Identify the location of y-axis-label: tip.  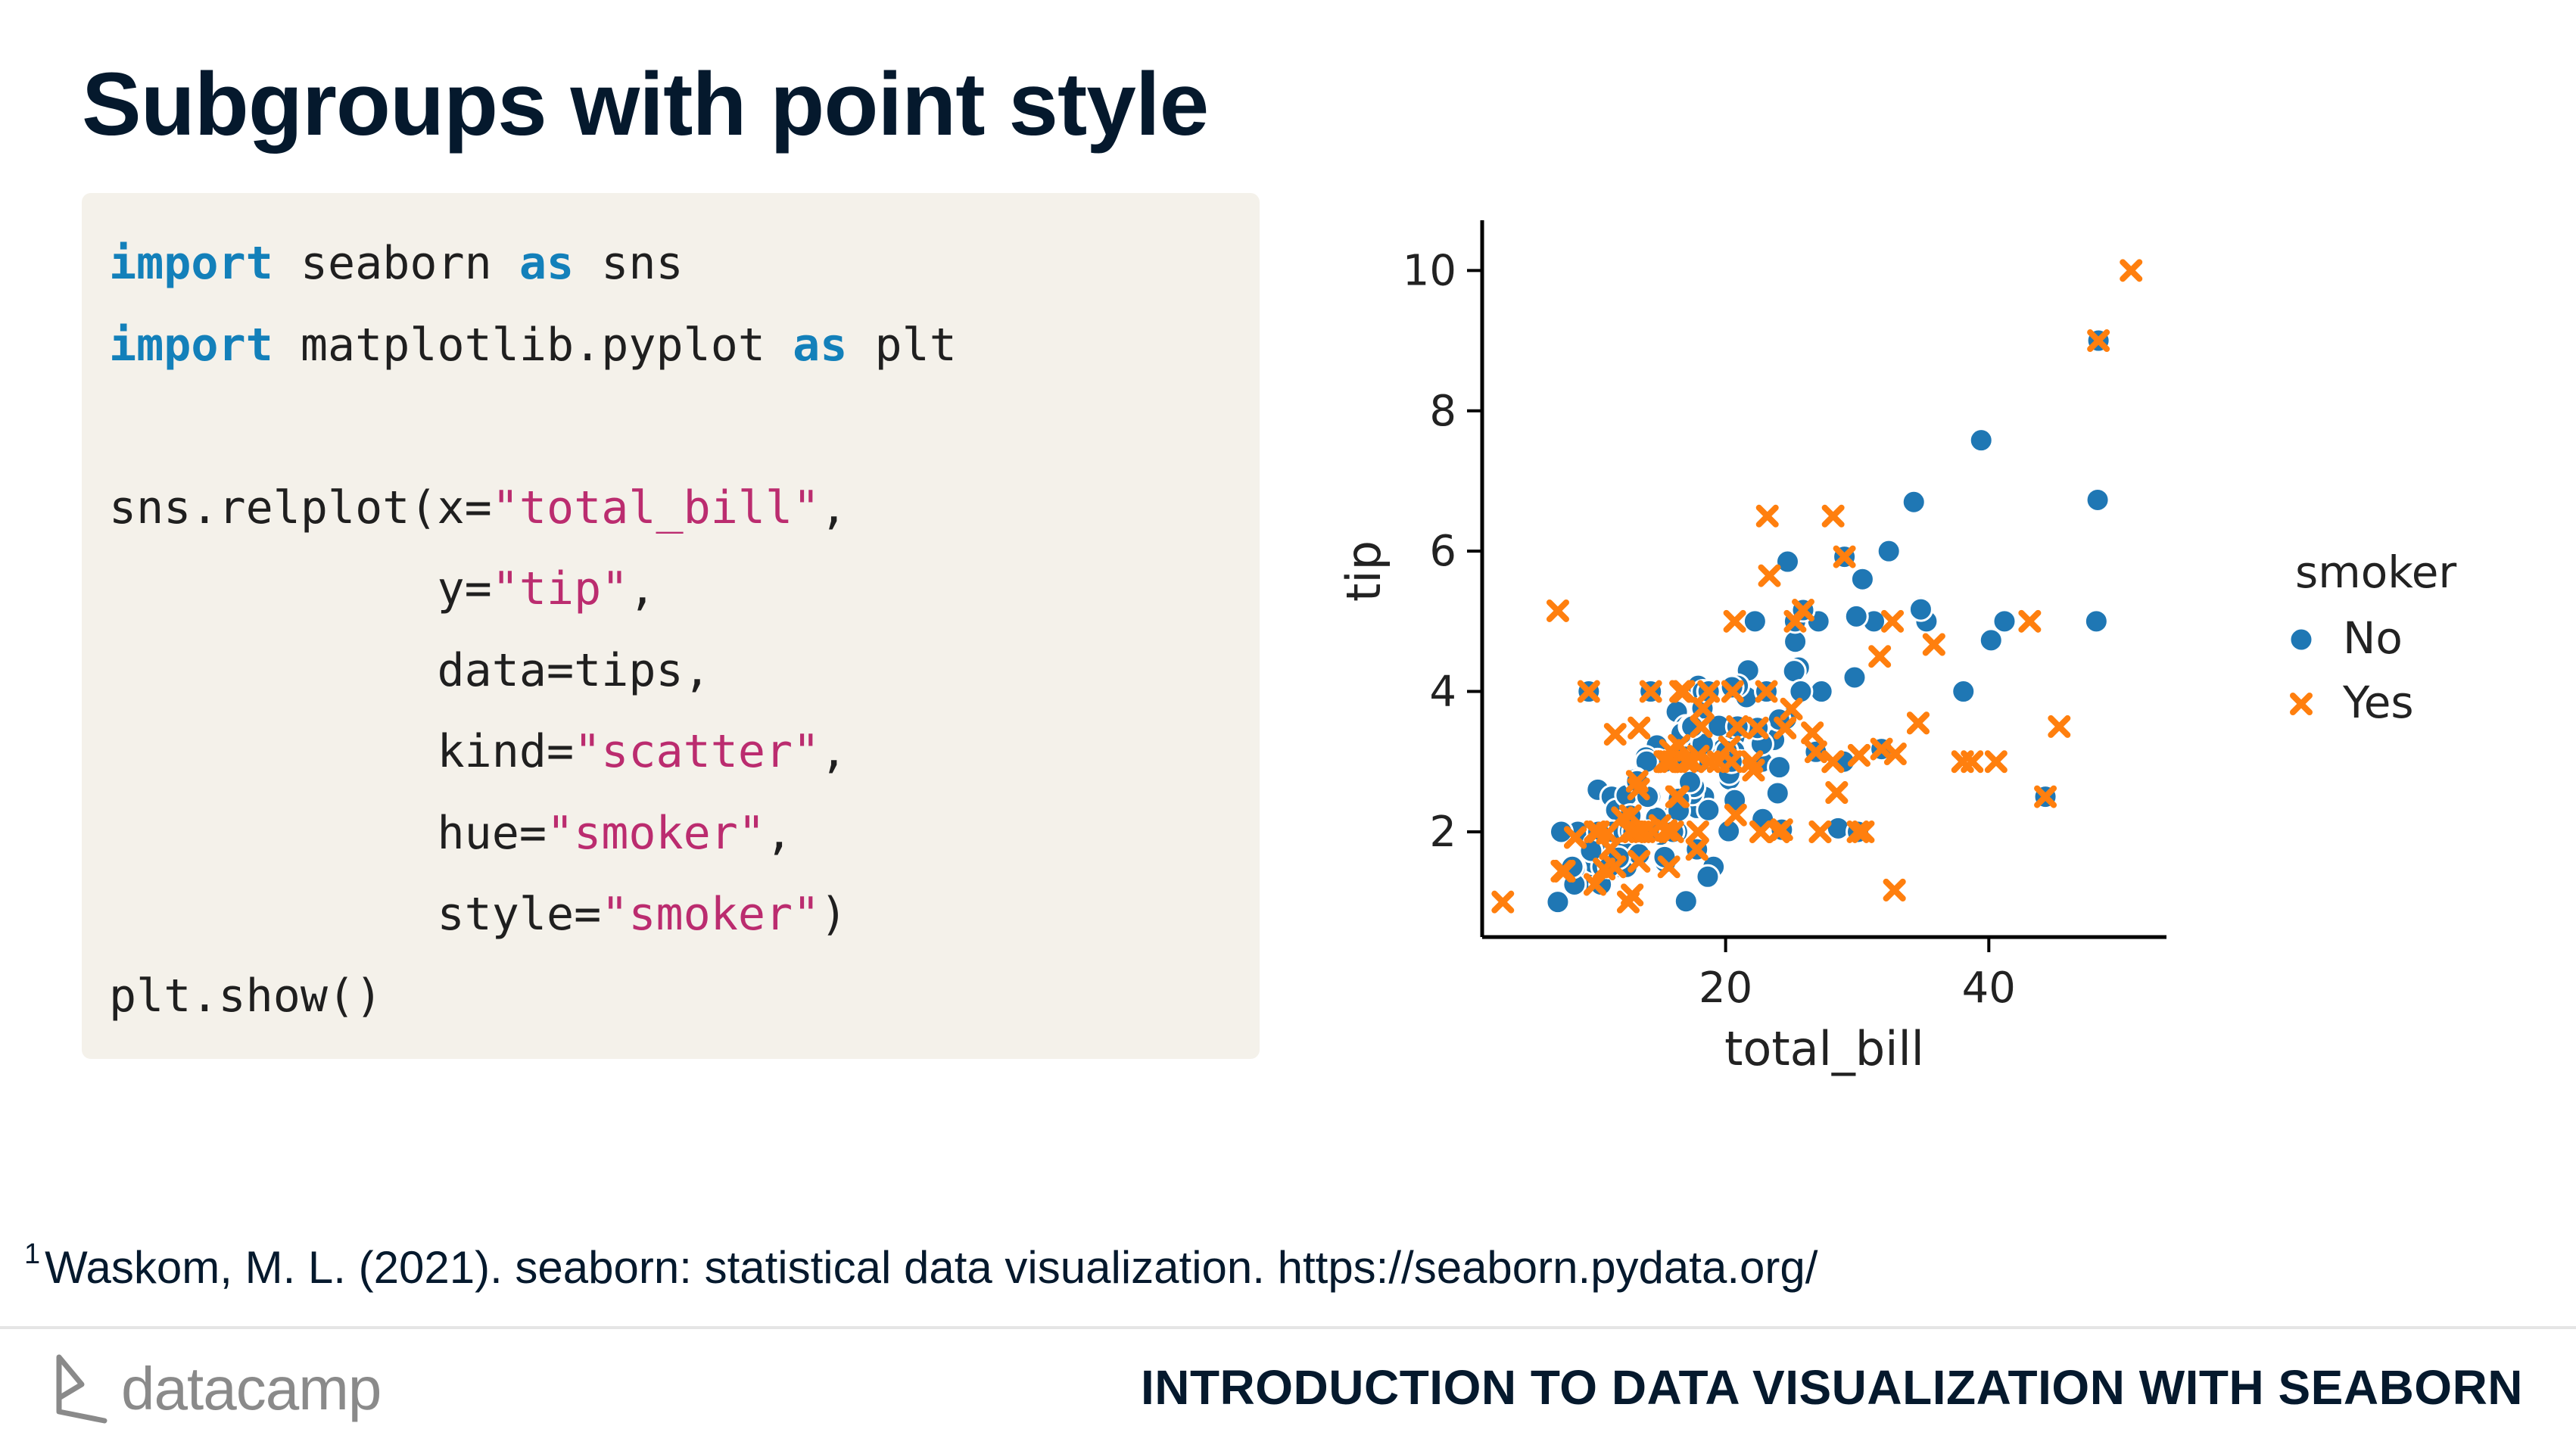
(1363, 571).